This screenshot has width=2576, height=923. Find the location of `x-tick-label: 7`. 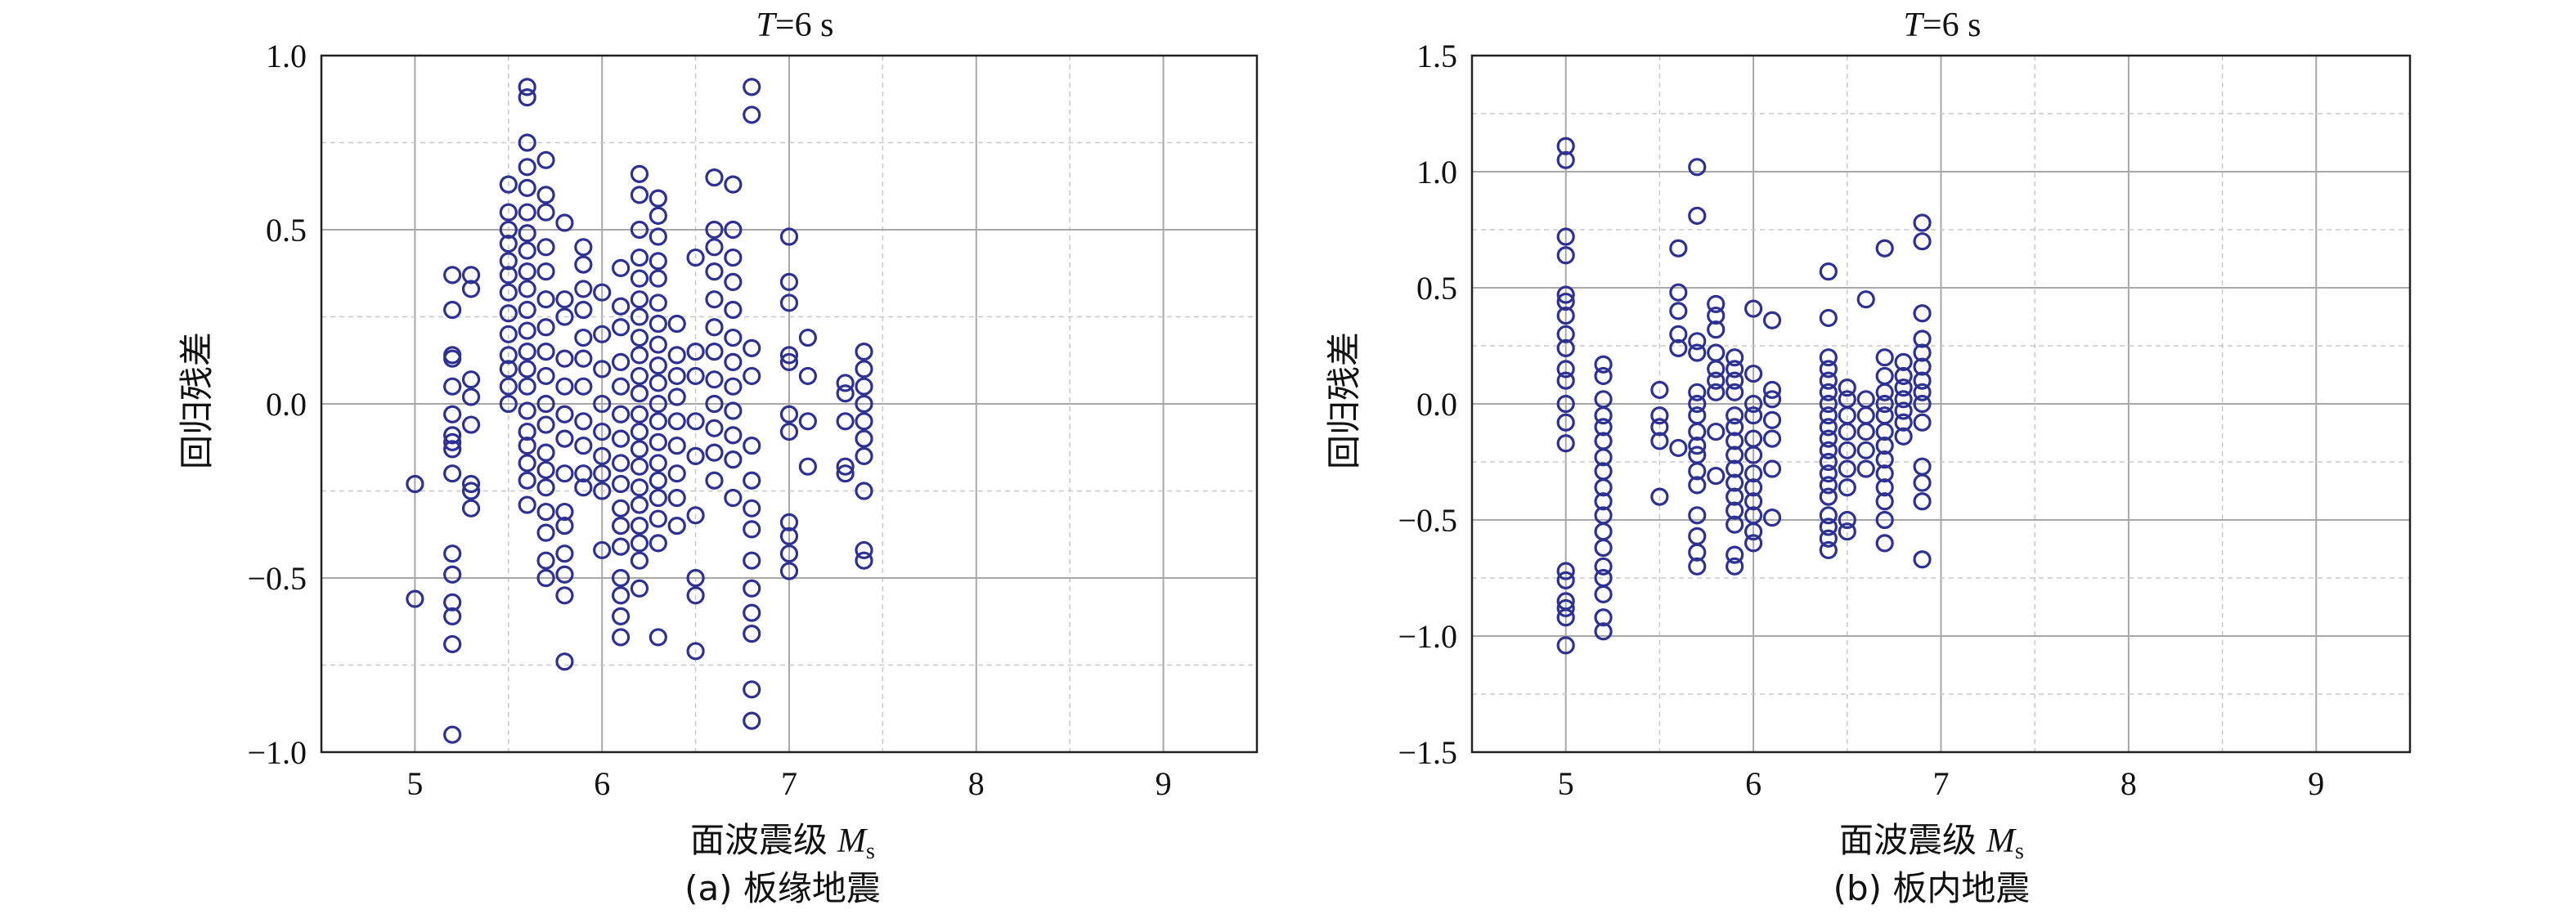

x-tick-label: 7 is located at coordinates (789, 783).